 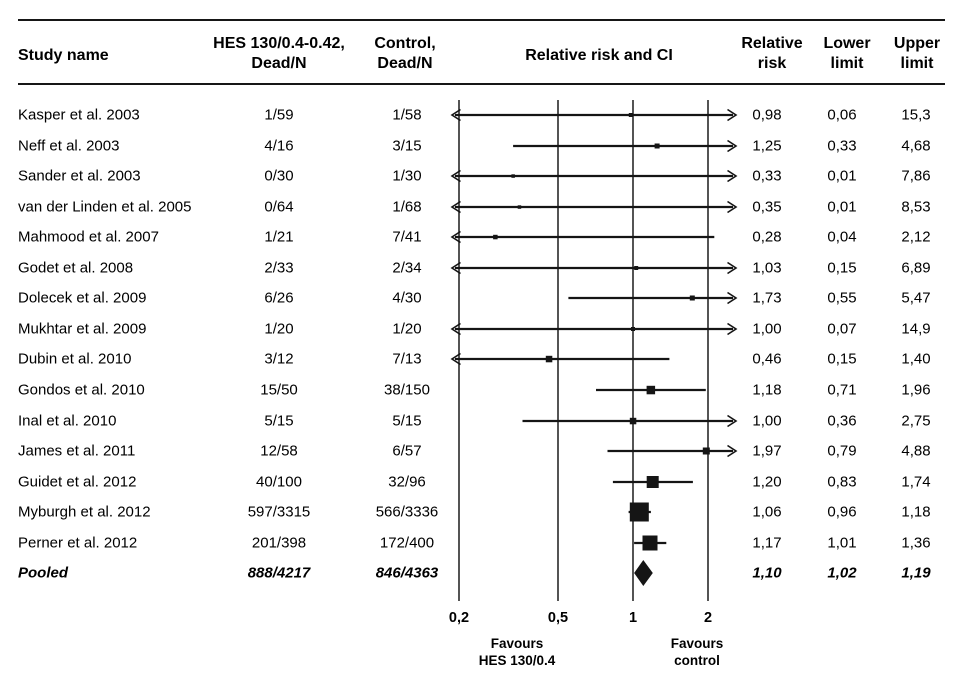 What do you see at coordinates (82, 298) in the screenshot?
I see `study-name-cell: Dolecek et al. 2009` at bounding box center [82, 298].